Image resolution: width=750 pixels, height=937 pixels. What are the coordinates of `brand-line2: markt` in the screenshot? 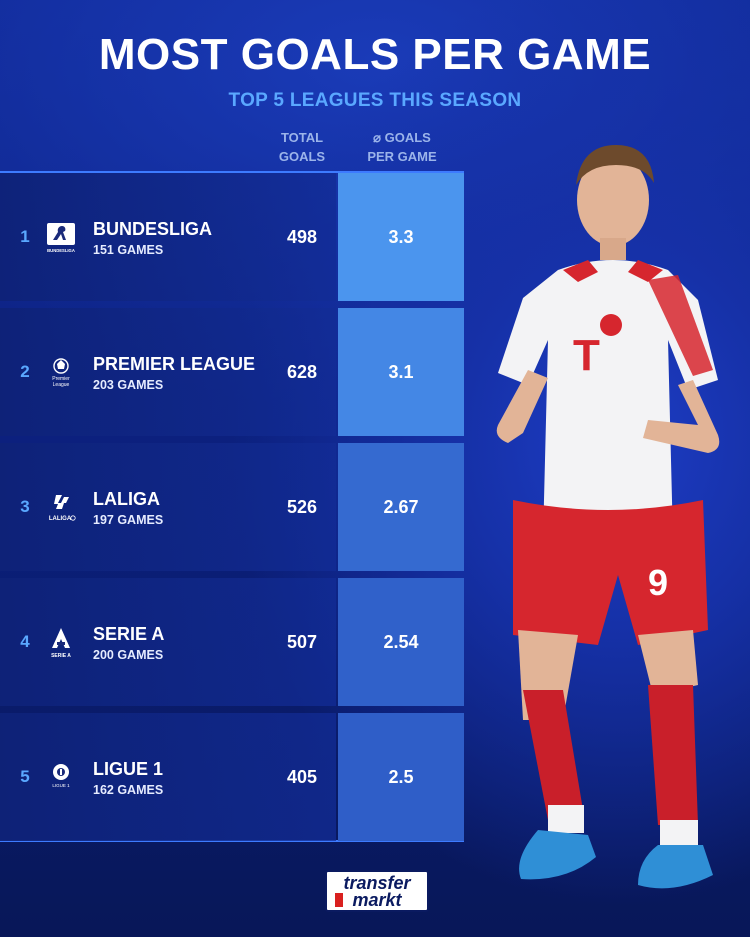 It's located at (377, 900).